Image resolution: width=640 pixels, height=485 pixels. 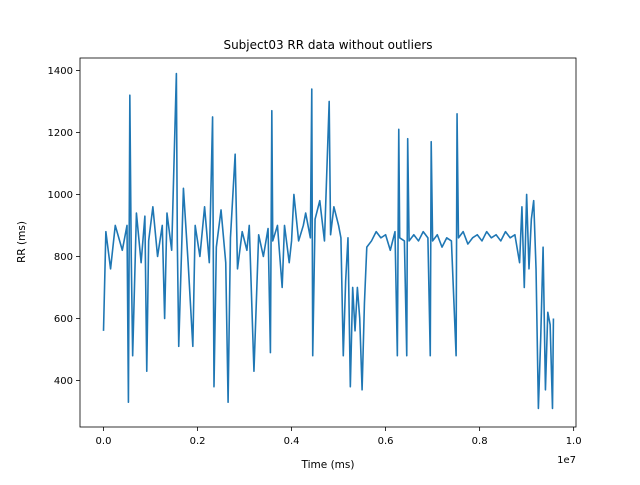 What do you see at coordinates (60, 133) in the screenshot?
I see `y-tick-label: 1200` at bounding box center [60, 133].